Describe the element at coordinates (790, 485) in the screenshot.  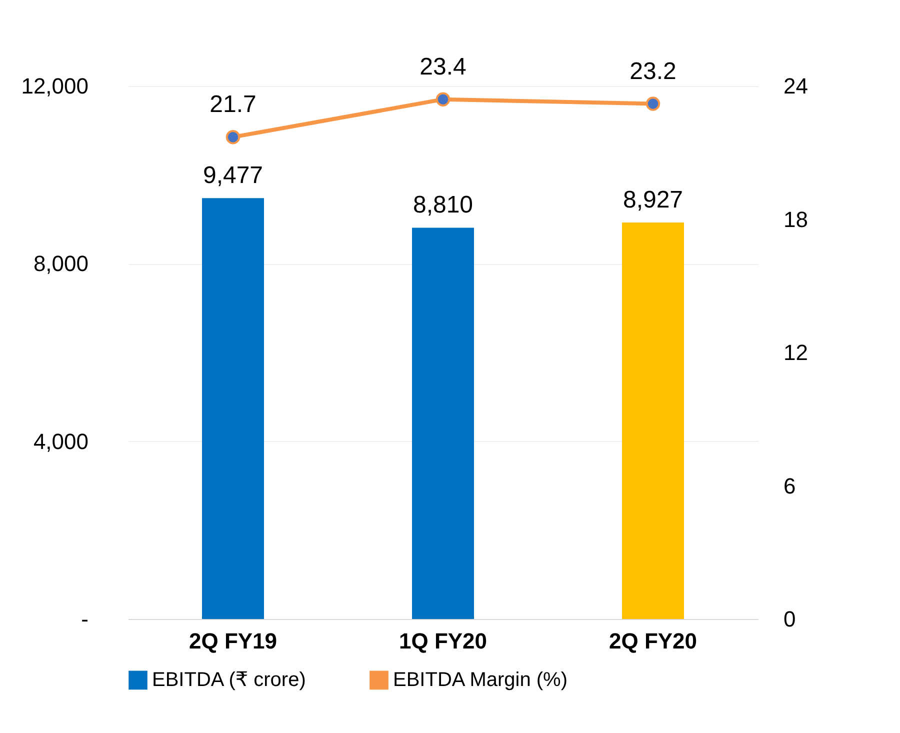
I see `y2-tick-label: 6` at that location.